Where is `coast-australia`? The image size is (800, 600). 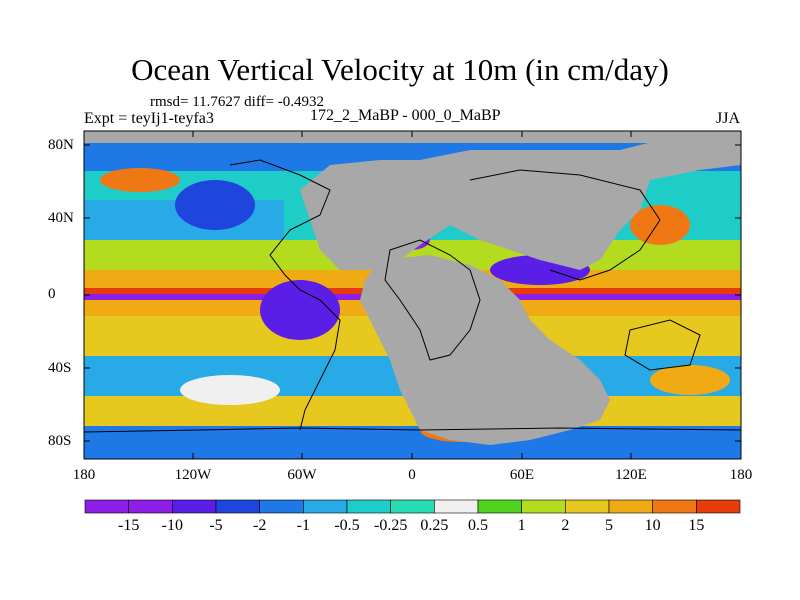
coast-australia is located at coordinates (662, 345).